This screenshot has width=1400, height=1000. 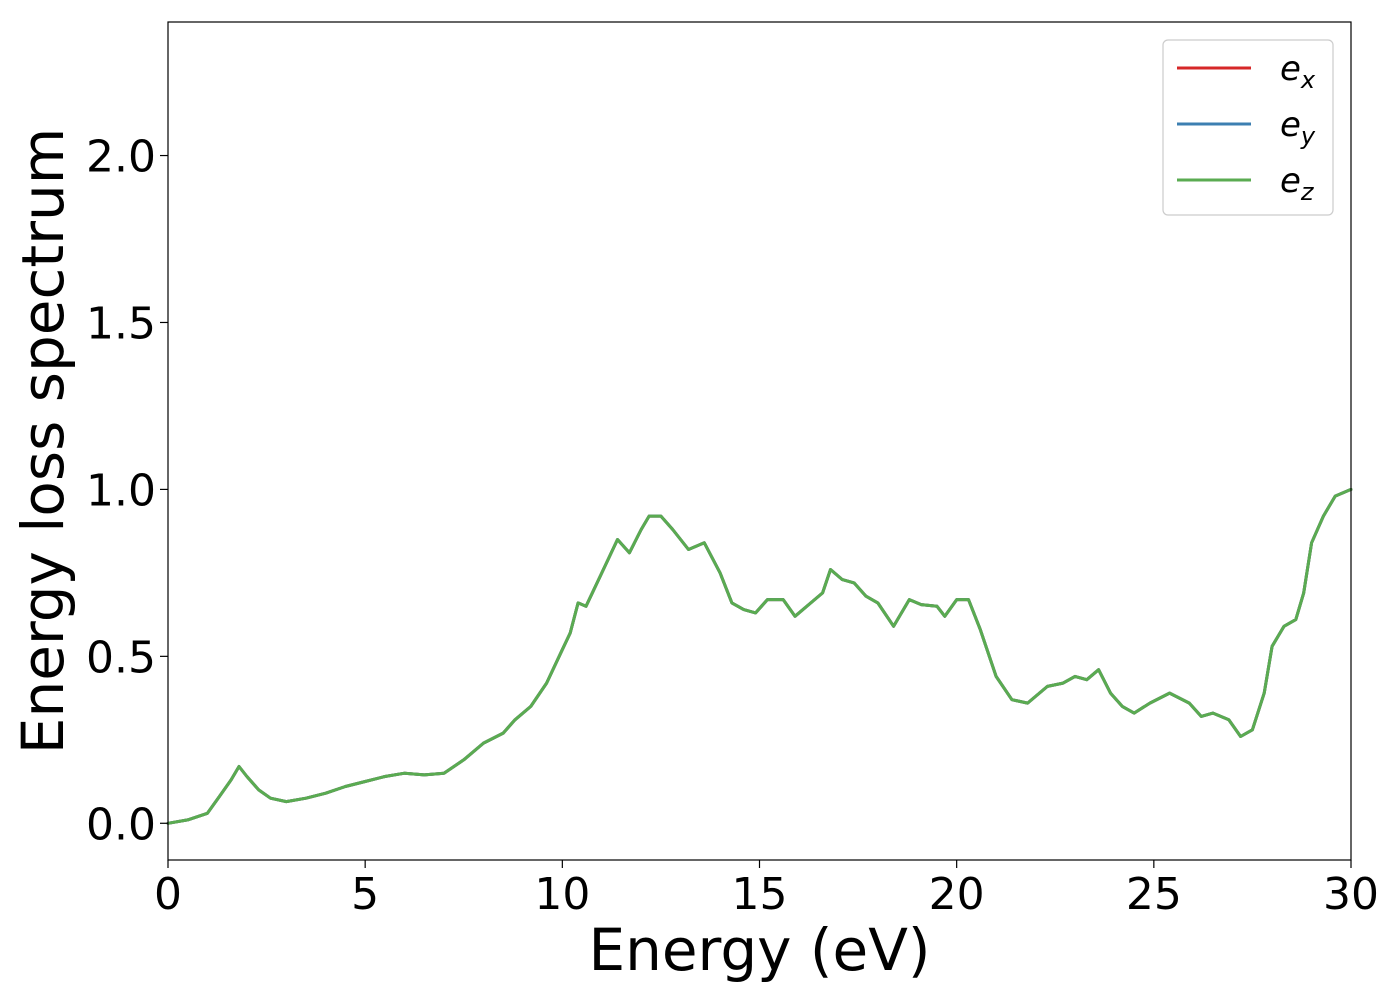 I want to click on x-axis-label: Energy (eV), so click(x=759, y=950).